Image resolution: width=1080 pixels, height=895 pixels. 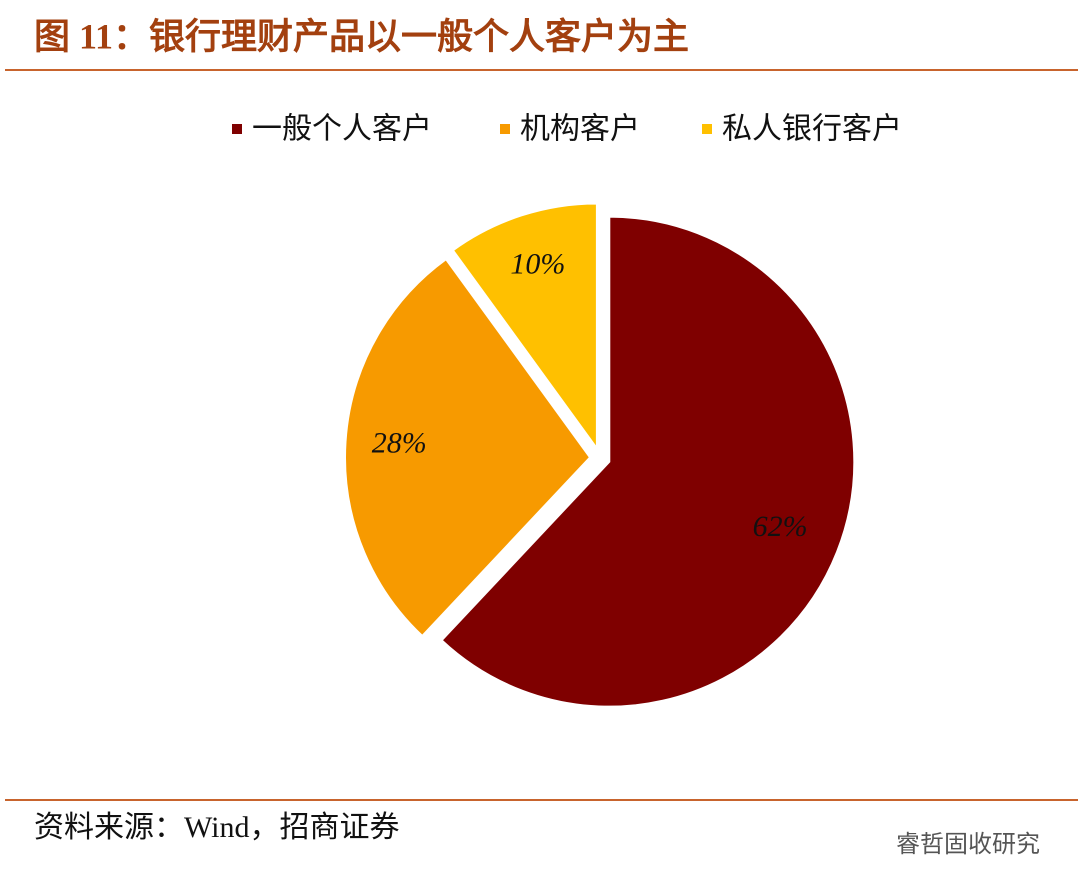 I want to click on data-label: 28%, so click(x=399, y=442).